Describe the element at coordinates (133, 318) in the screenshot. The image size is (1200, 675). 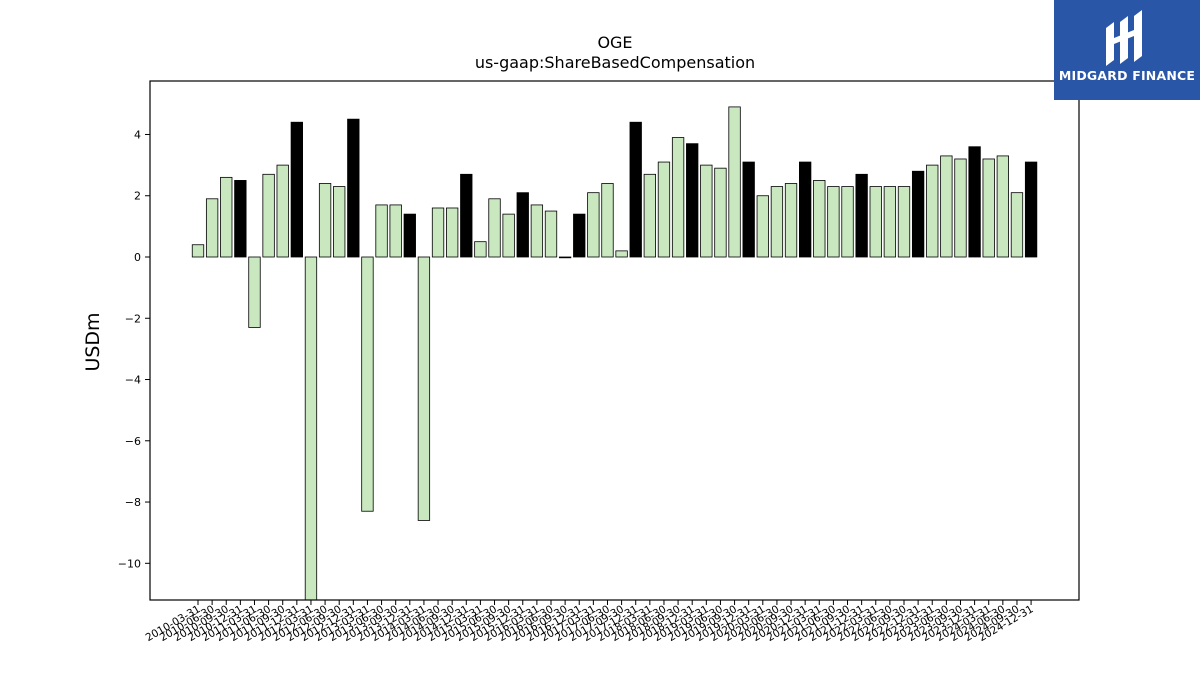
I see `y-tick-label: −2` at that location.